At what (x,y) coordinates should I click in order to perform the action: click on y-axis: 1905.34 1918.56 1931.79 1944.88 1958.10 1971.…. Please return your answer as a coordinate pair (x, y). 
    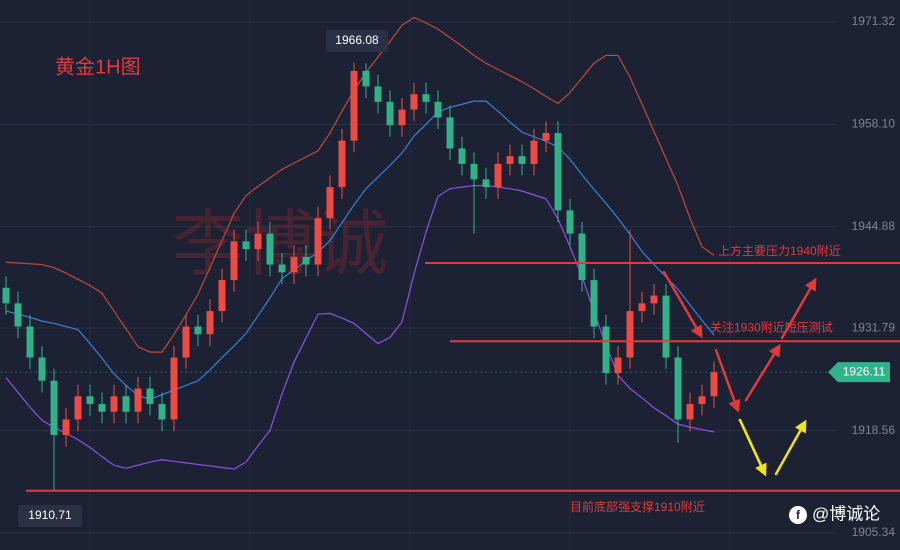
    Looking at the image, I should click on (861, 276).